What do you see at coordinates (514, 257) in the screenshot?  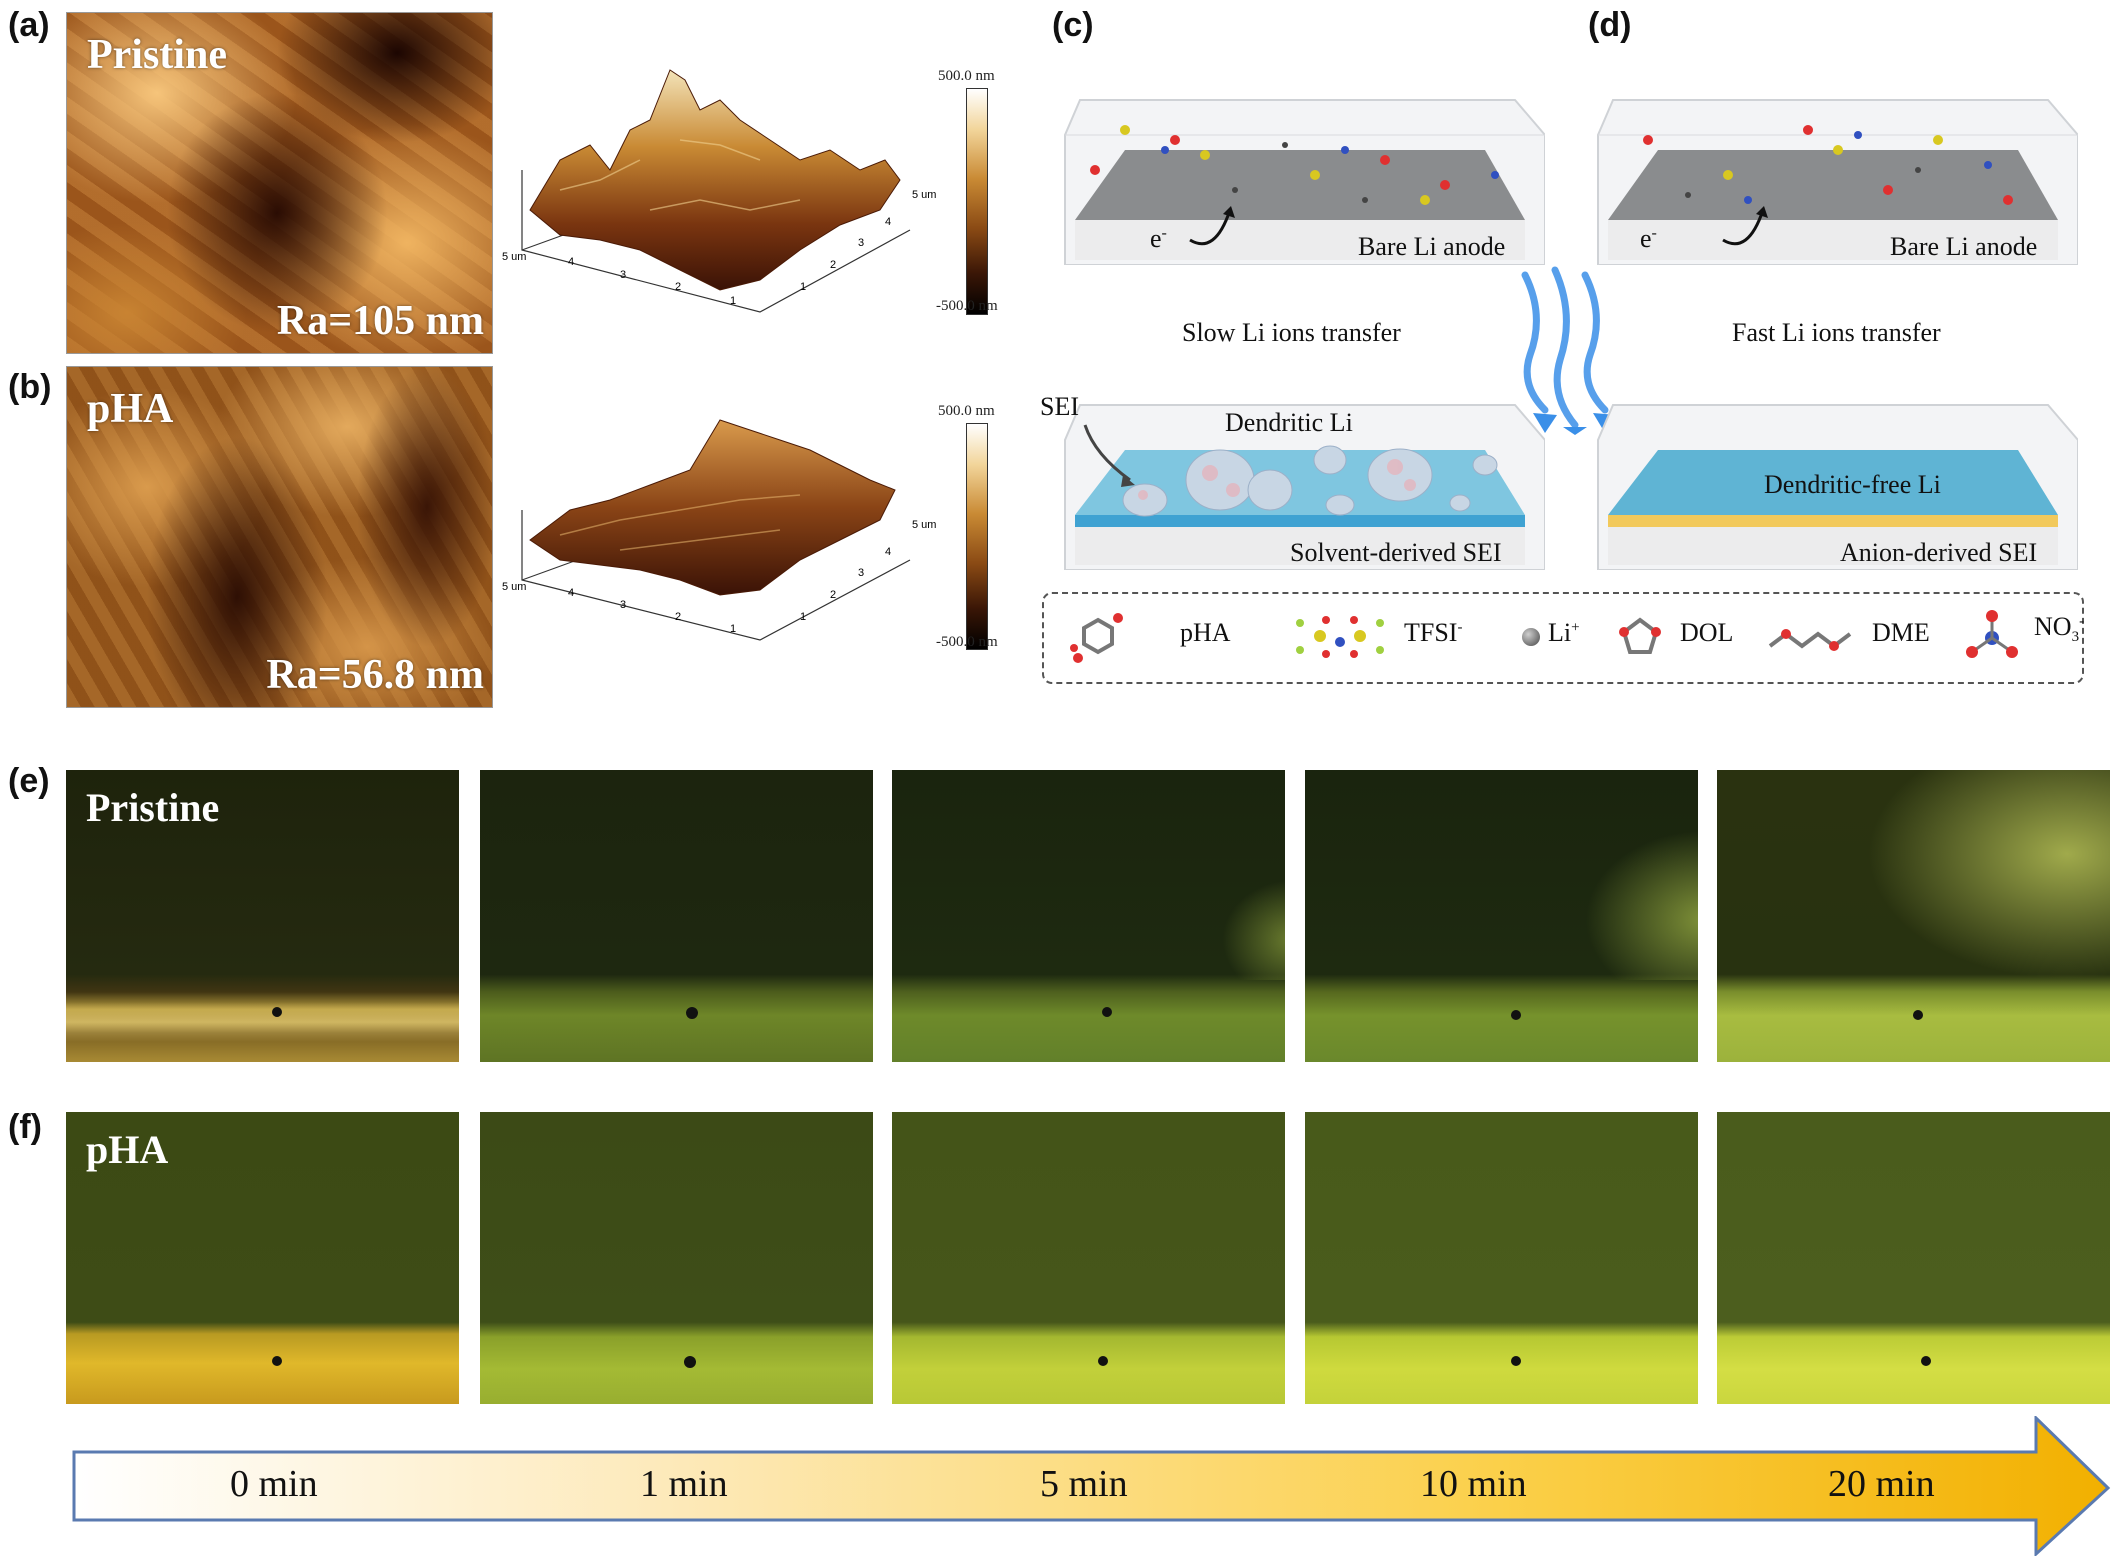 I see `afm-a-axis-unit-left: 5 um` at bounding box center [514, 257].